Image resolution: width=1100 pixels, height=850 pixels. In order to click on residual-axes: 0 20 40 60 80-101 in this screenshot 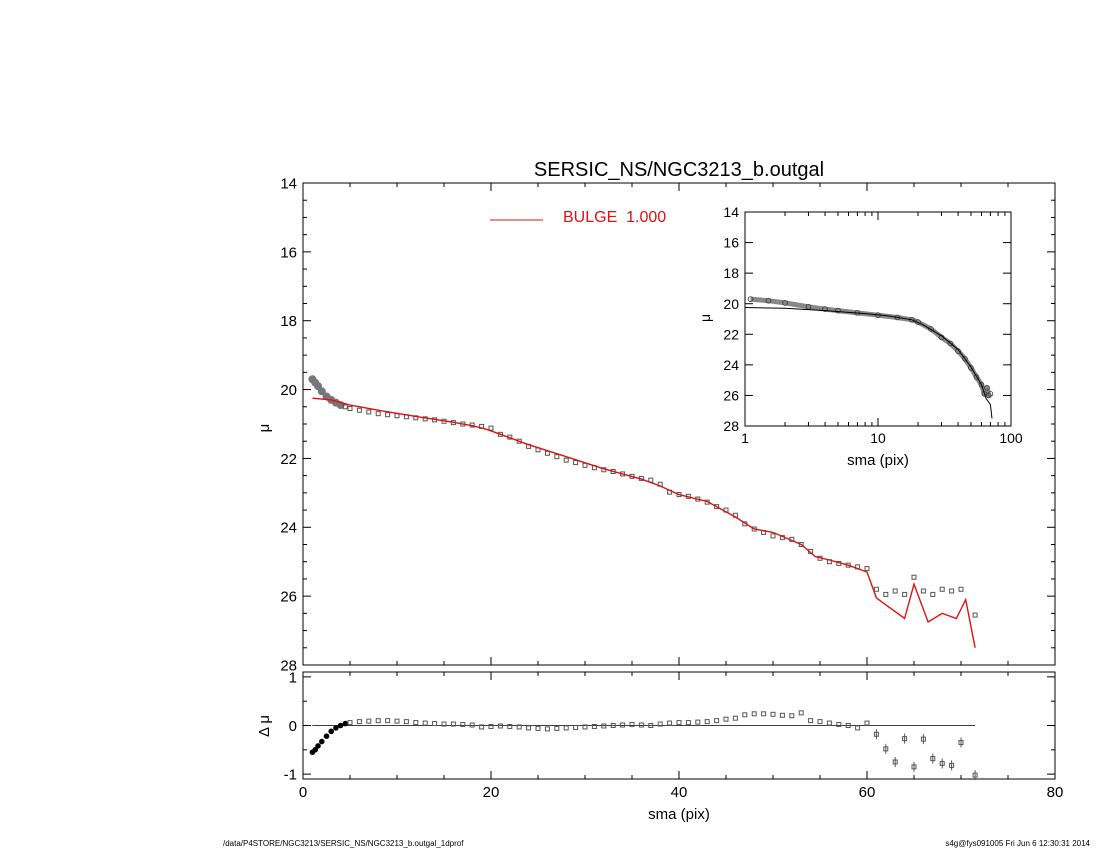, I will do `click(674, 735)`.